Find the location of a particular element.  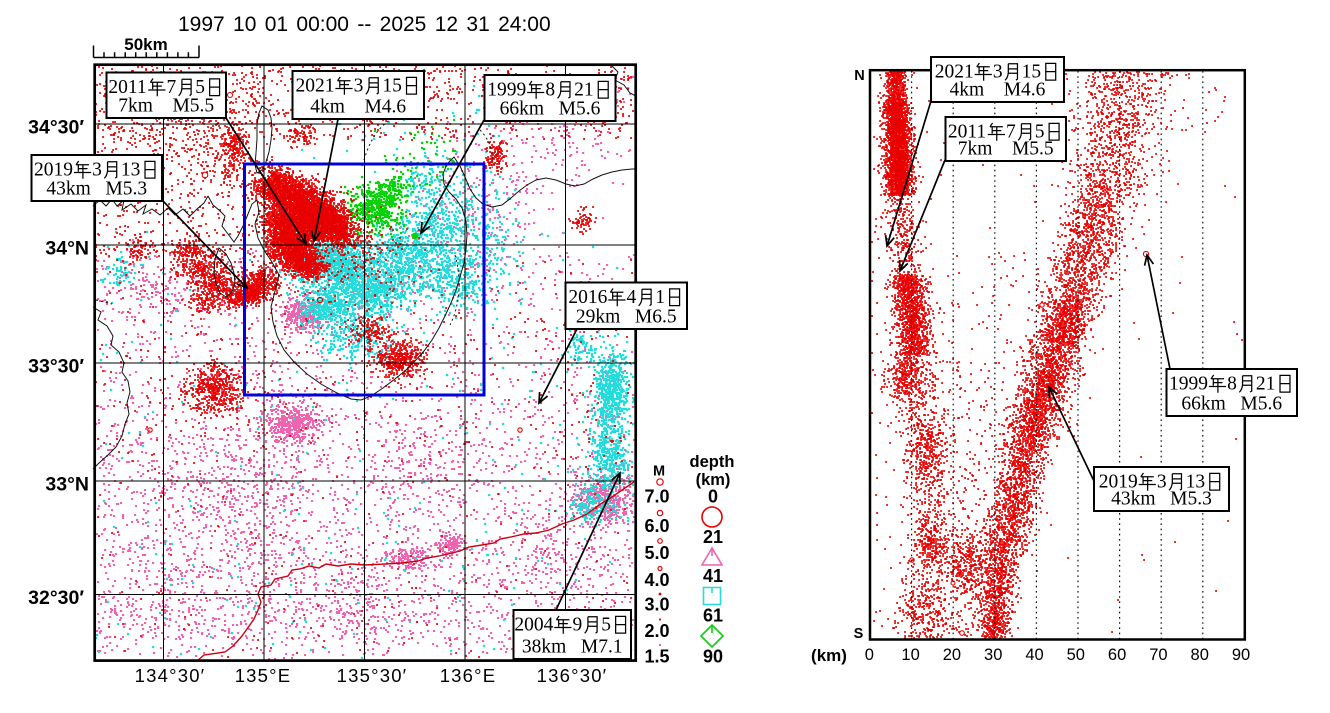

svg-text: N is located at coordinates (859, 76).